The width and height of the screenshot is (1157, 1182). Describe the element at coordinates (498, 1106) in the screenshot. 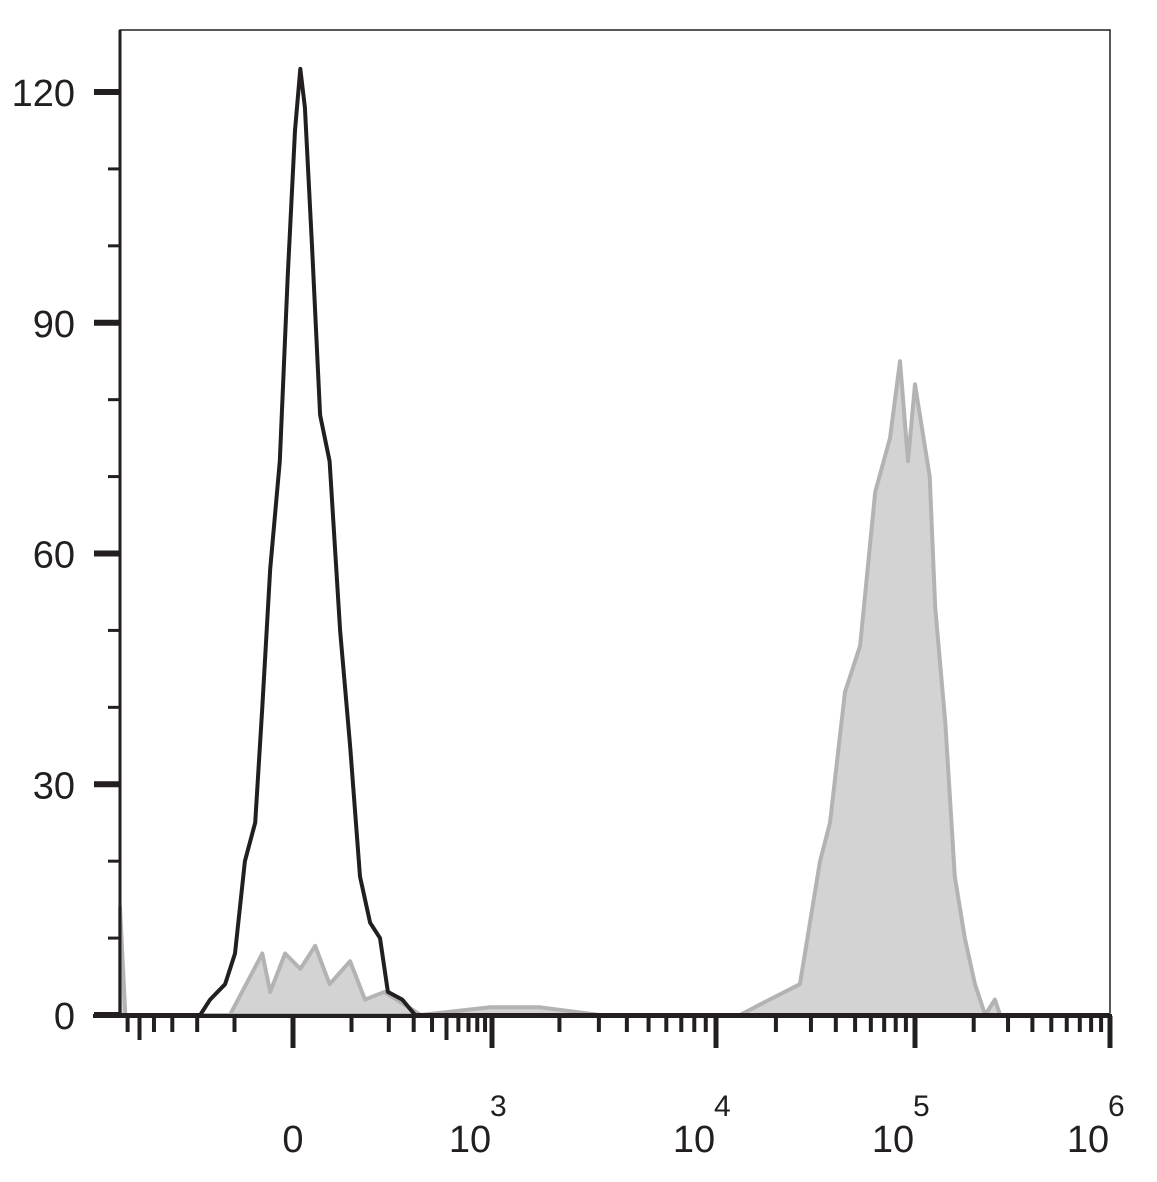

I see `x-tick-exponent: 3` at that location.